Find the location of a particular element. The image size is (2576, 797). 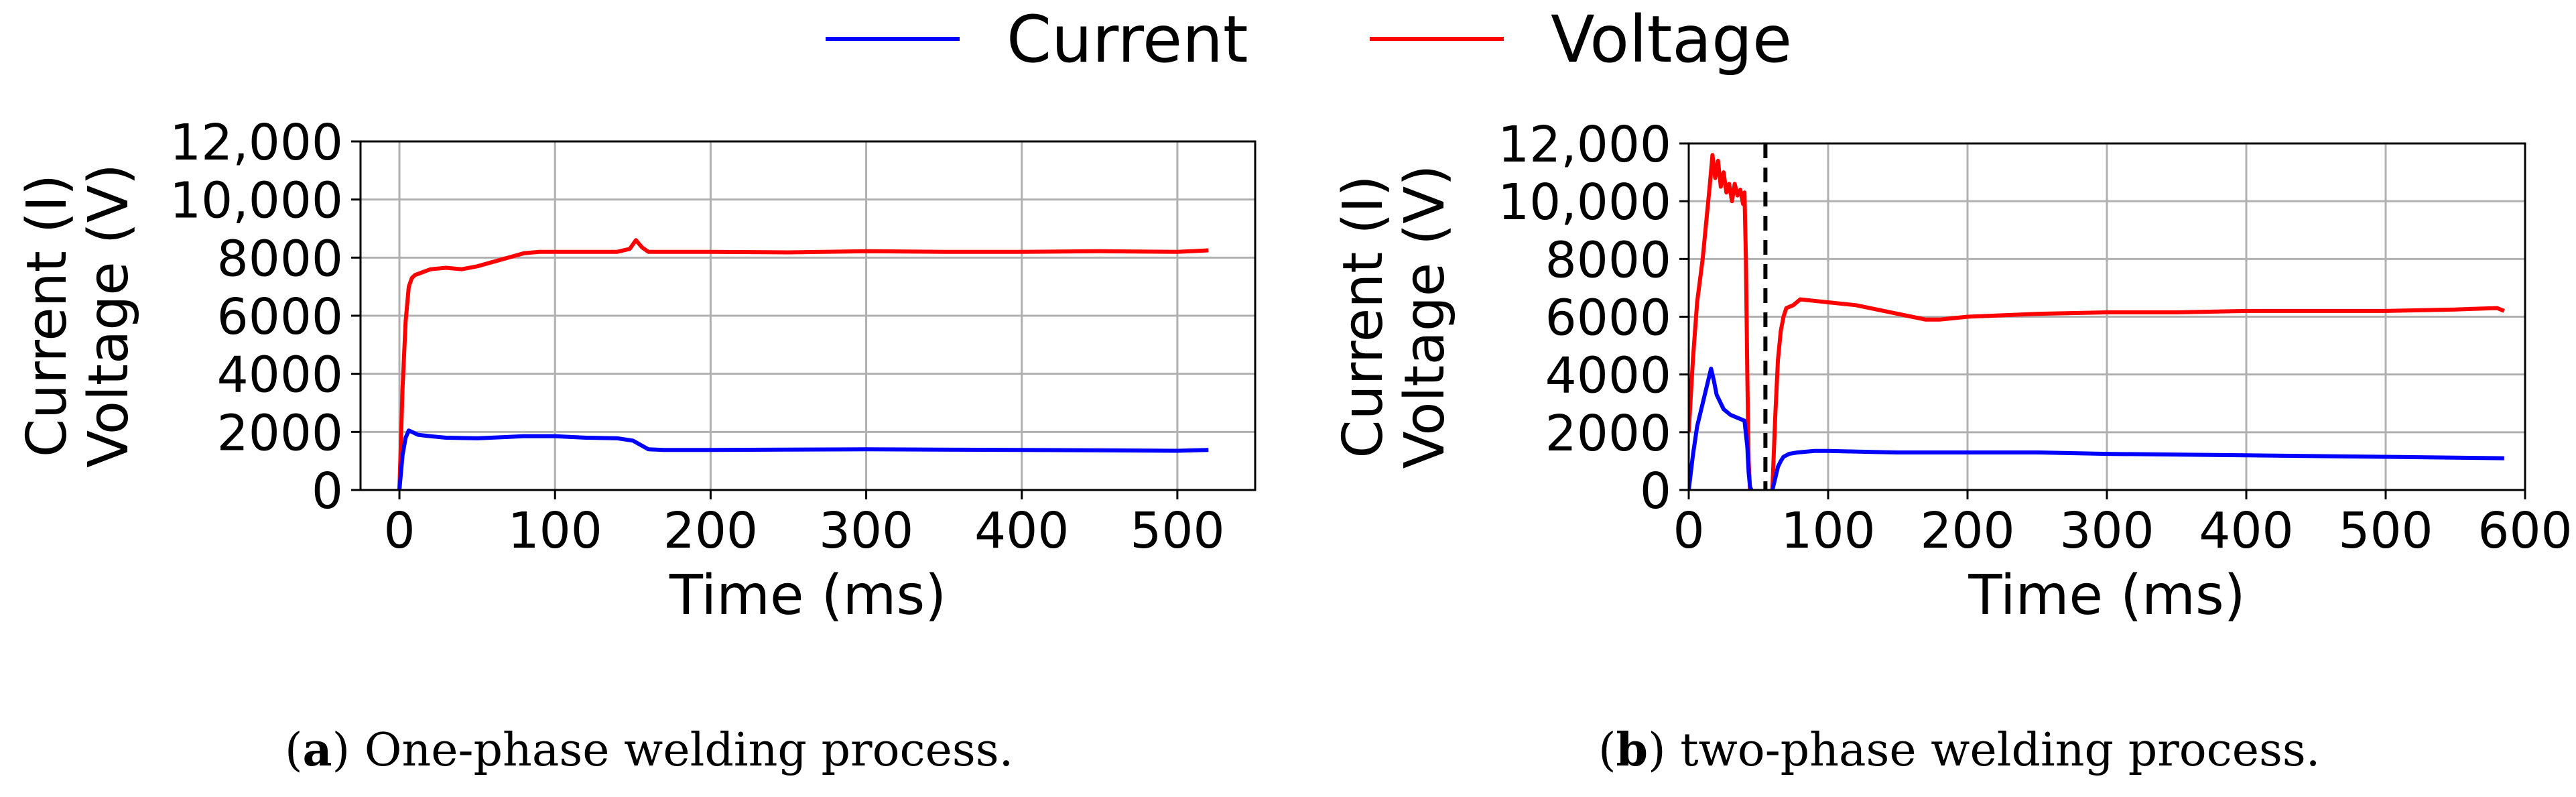

chart-a-ytick-label-6: 12,000 is located at coordinates (256, 143).